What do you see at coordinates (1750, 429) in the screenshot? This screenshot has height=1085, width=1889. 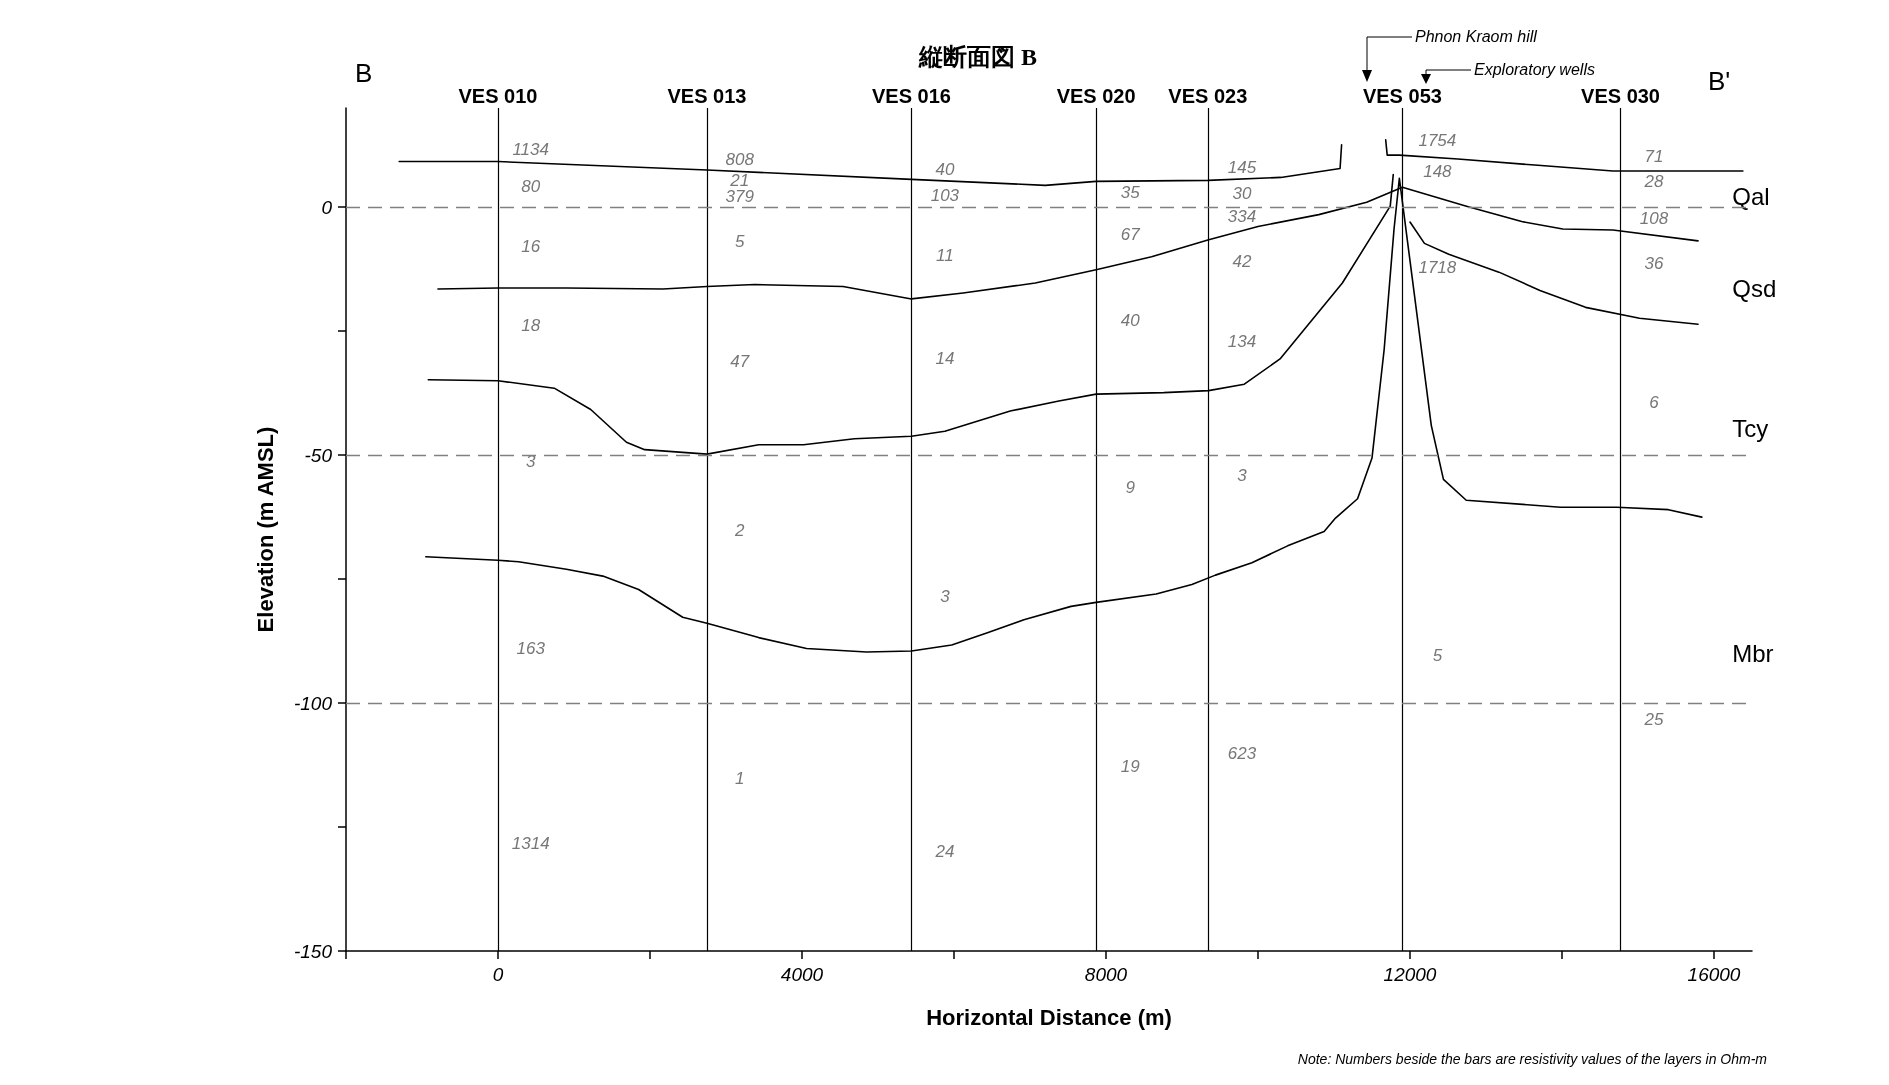 I see `annotation: Tcy` at bounding box center [1750, 429].